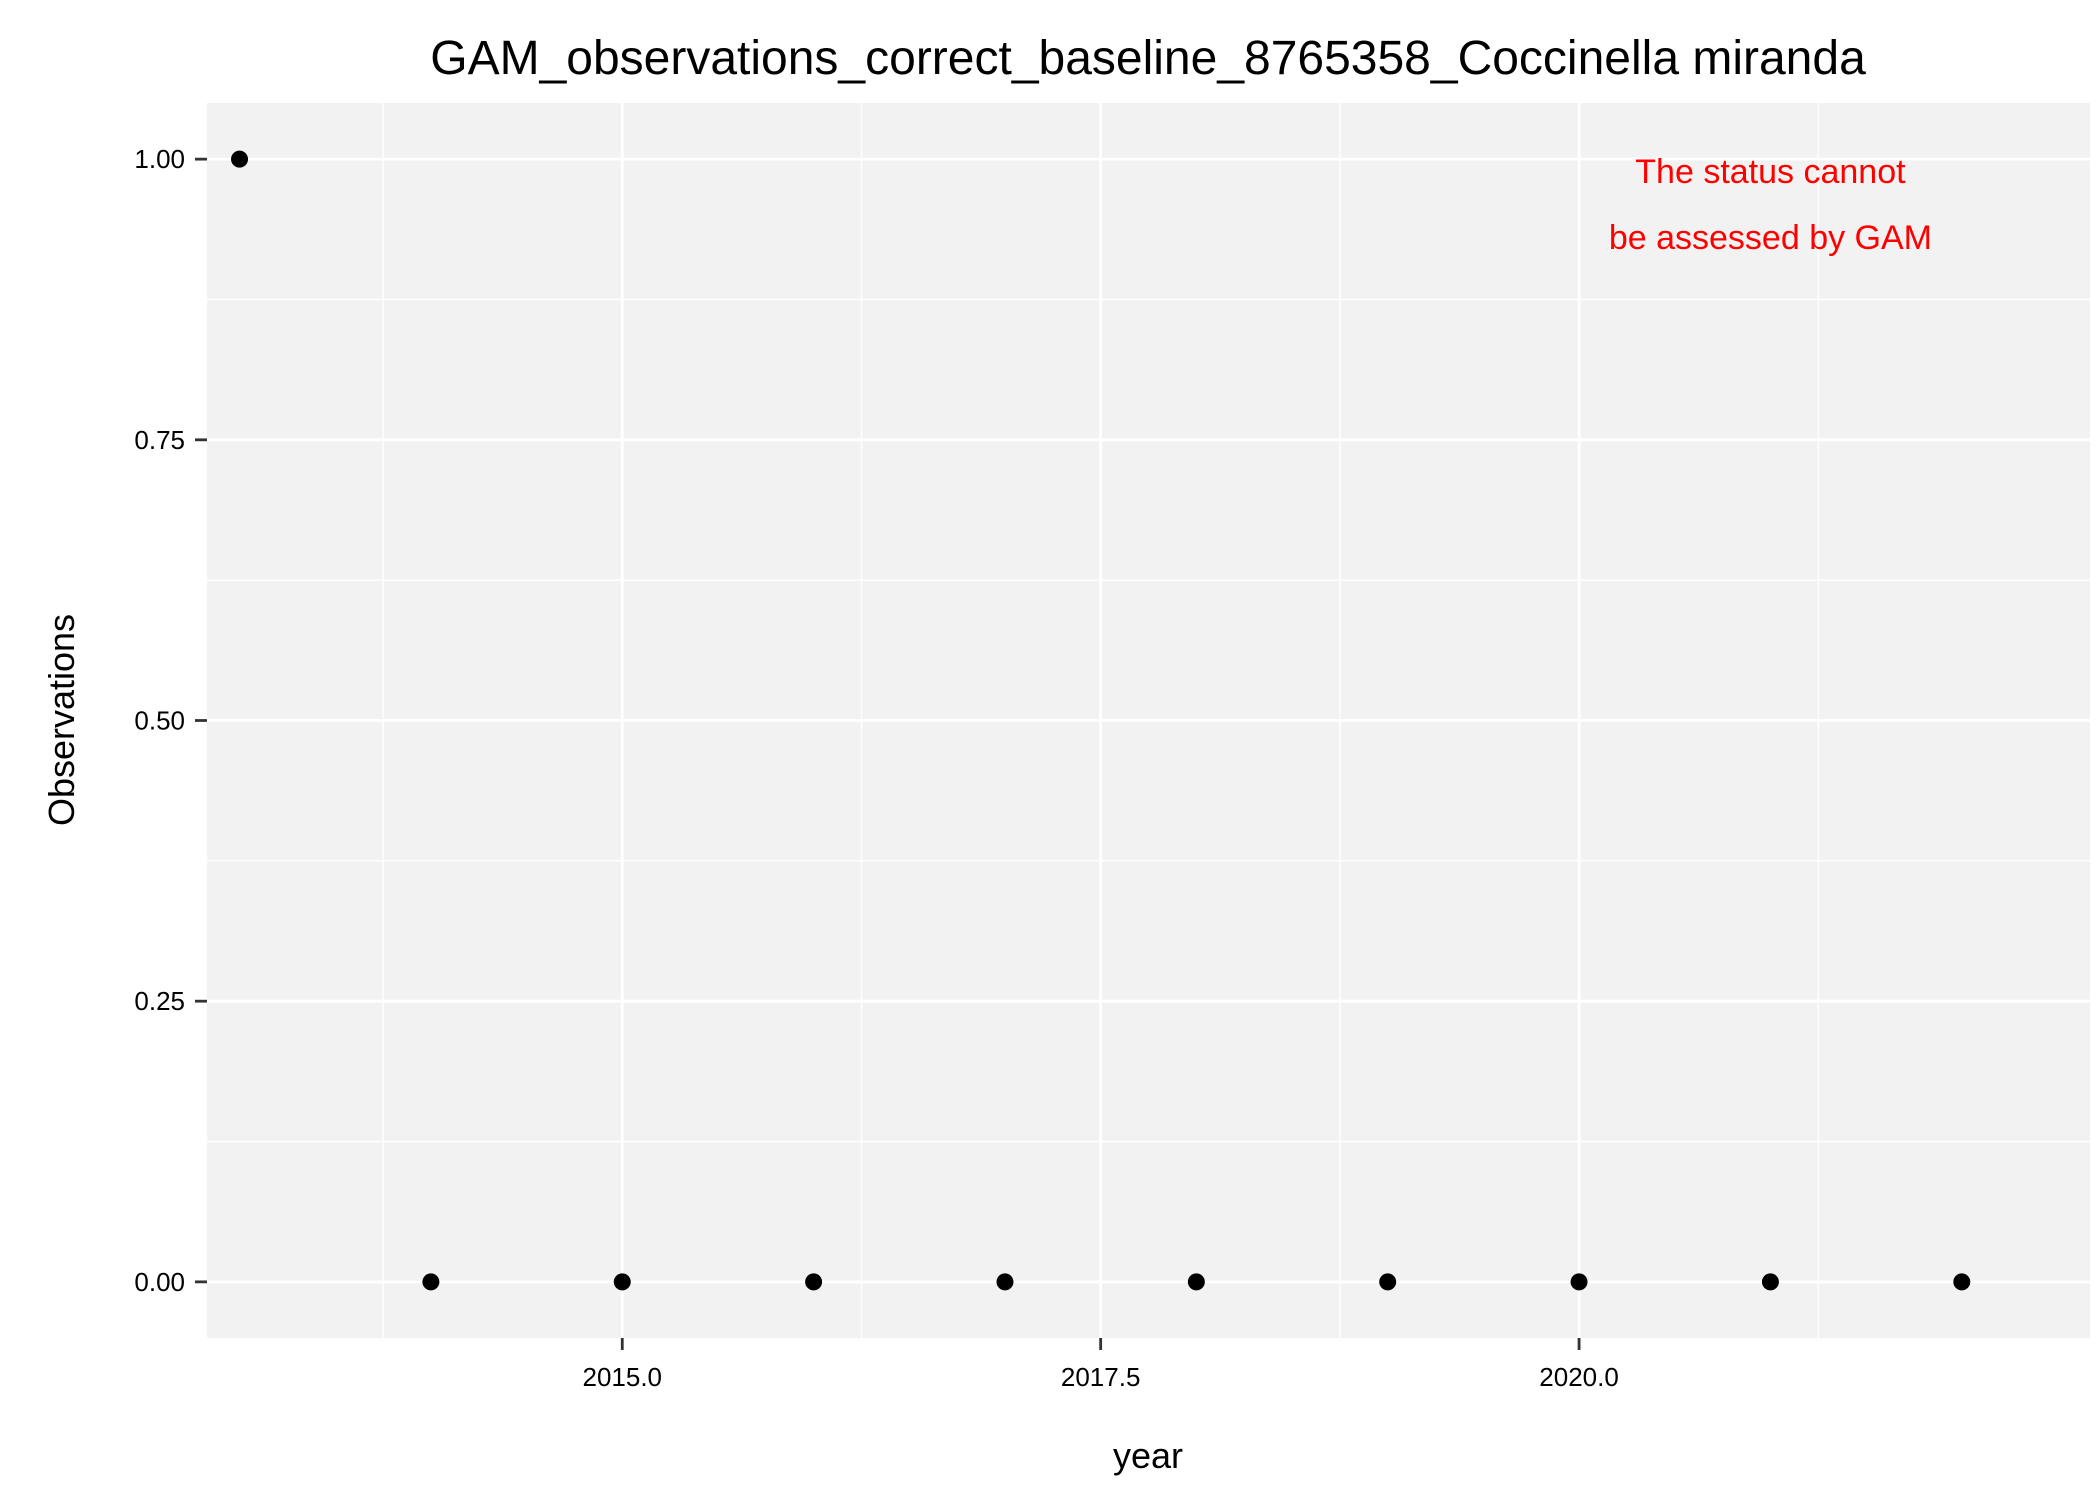 This screenshot has width=2100, height=1499. Describe the element at coordinates (159, 721) in the screenshot. I see `y-tick-label: 0.50` at that location.